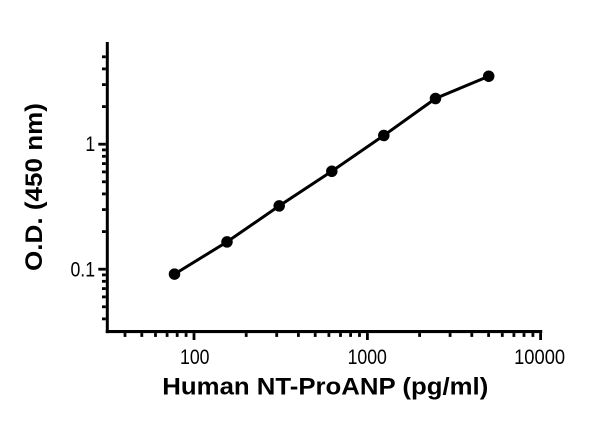 The width and height of the screenshot is (600, 421). What do you see at coordinates (195, 357) in the screenshot?
I see `svg-text: 100` at bounding box center [195, 357].